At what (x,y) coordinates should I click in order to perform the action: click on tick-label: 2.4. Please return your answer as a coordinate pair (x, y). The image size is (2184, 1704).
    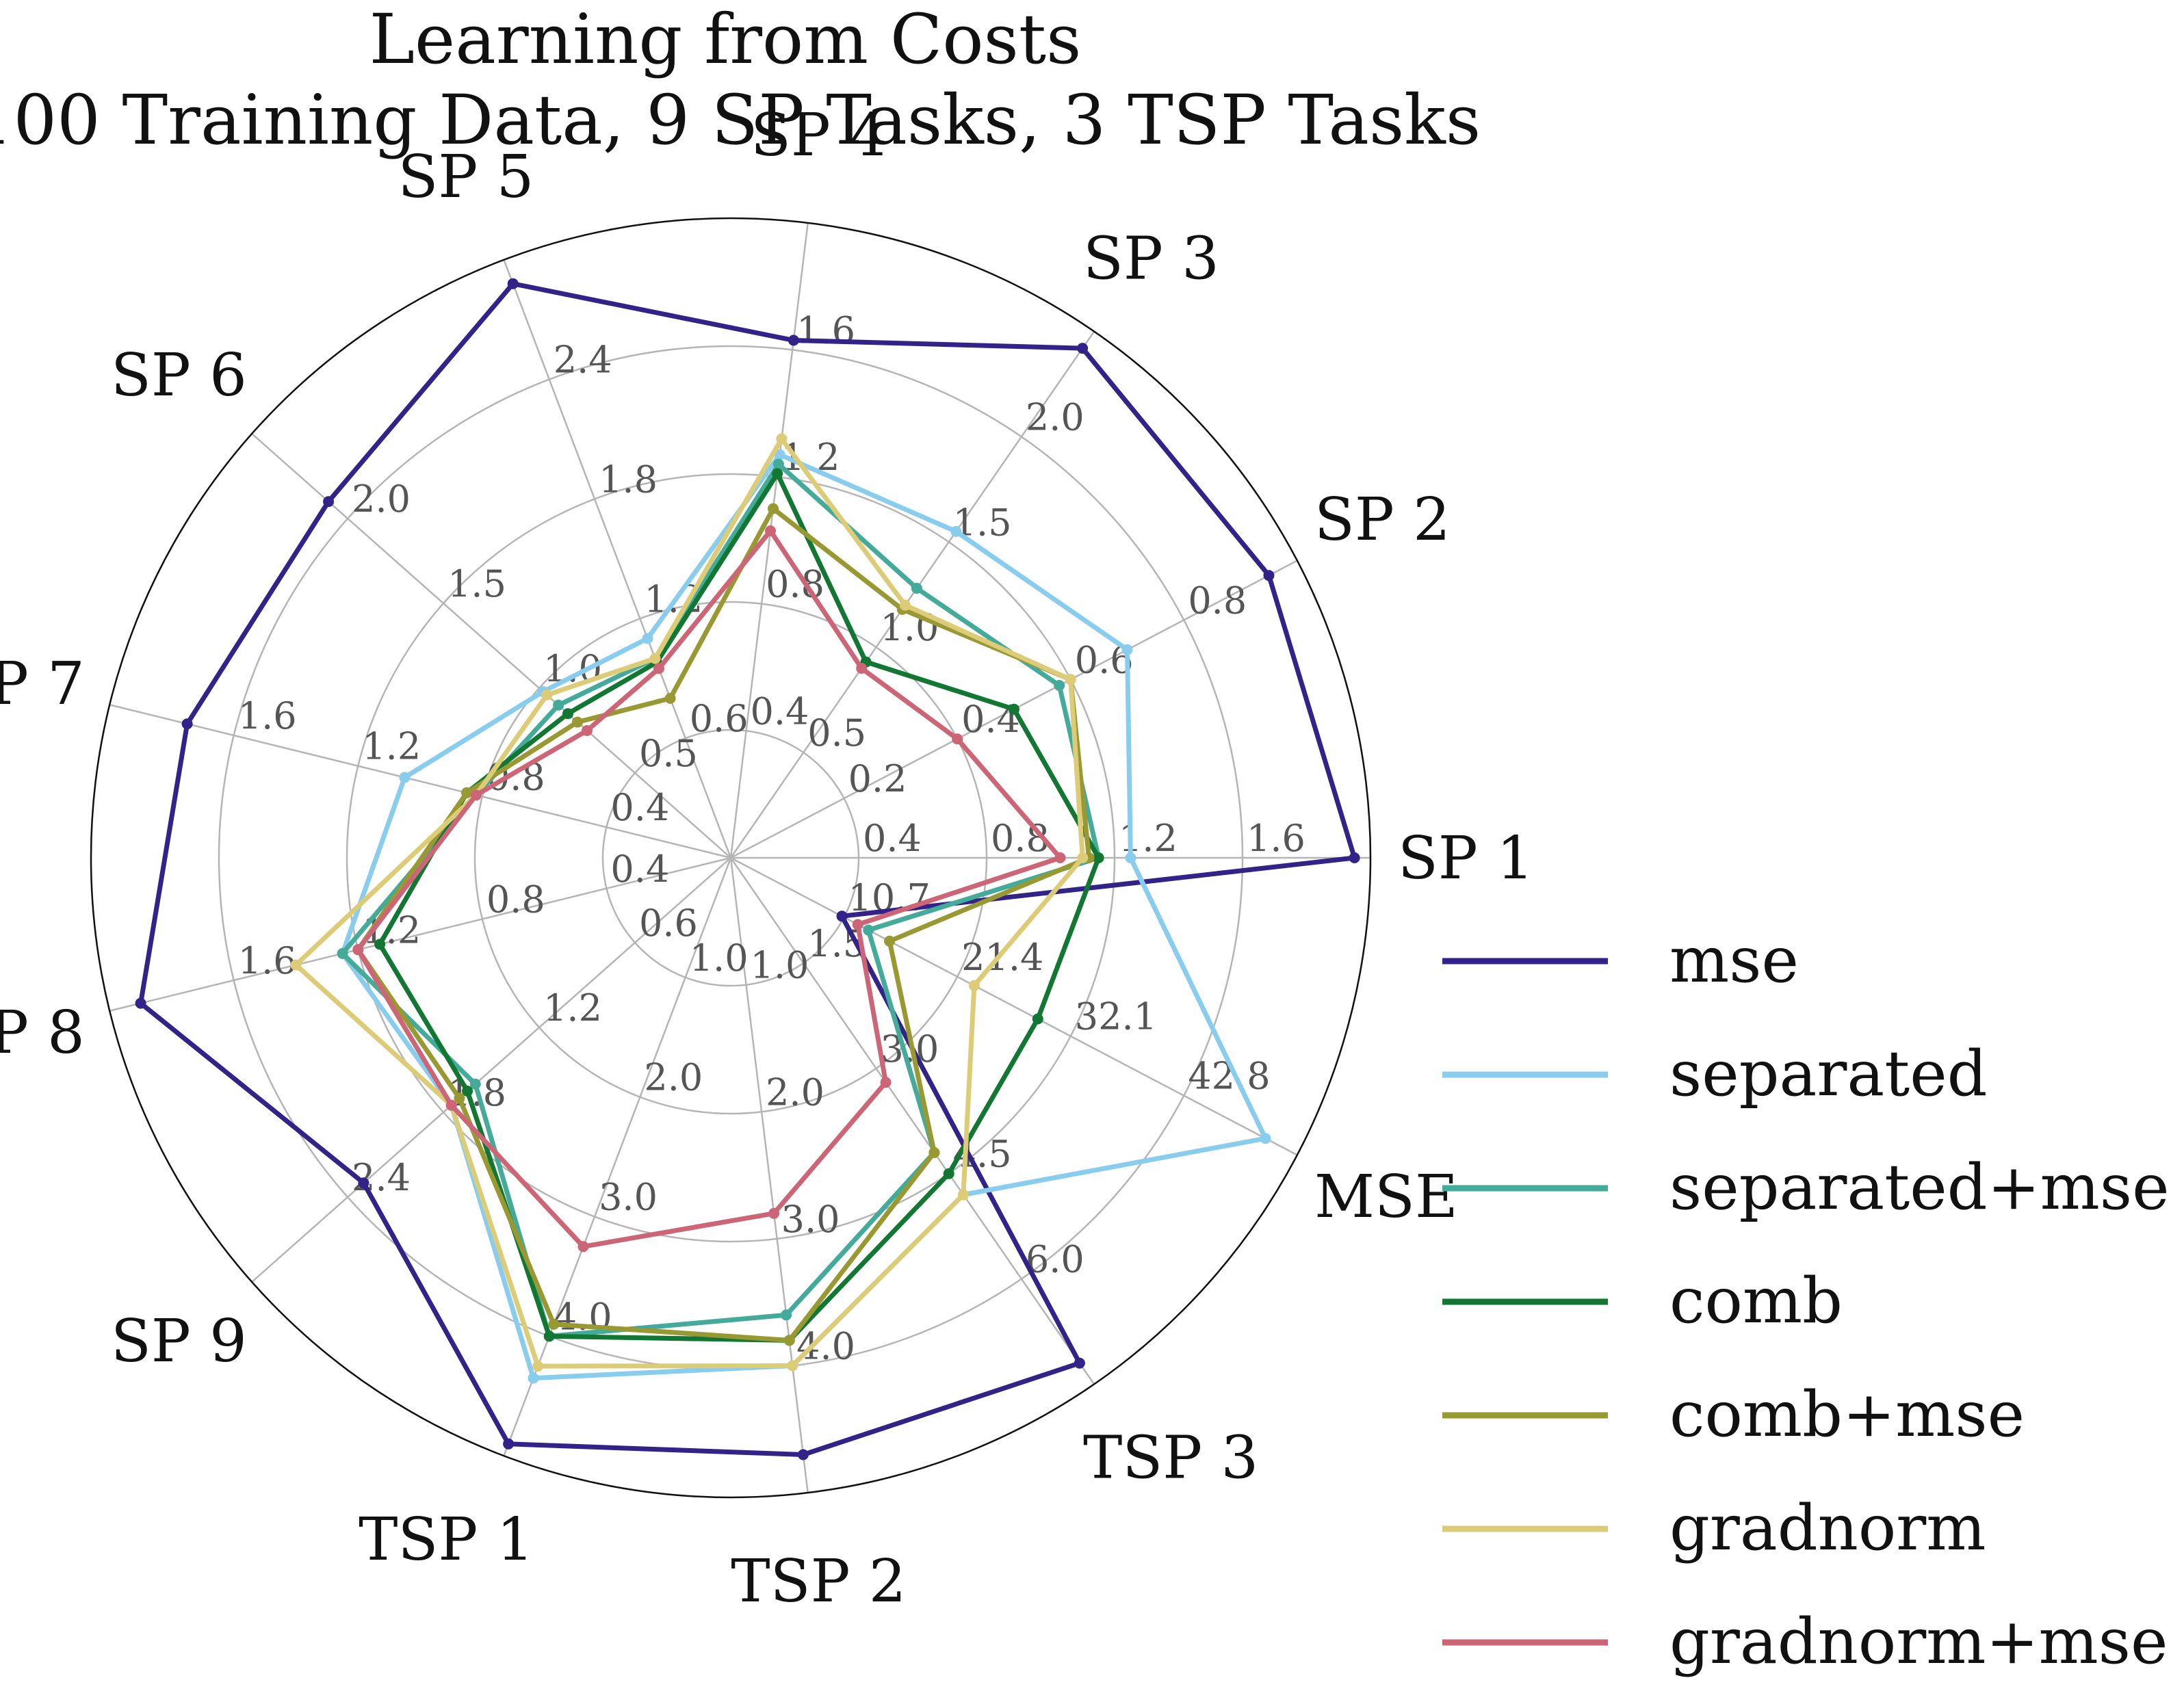
    Looking at the image, I should click on (381, 1177).